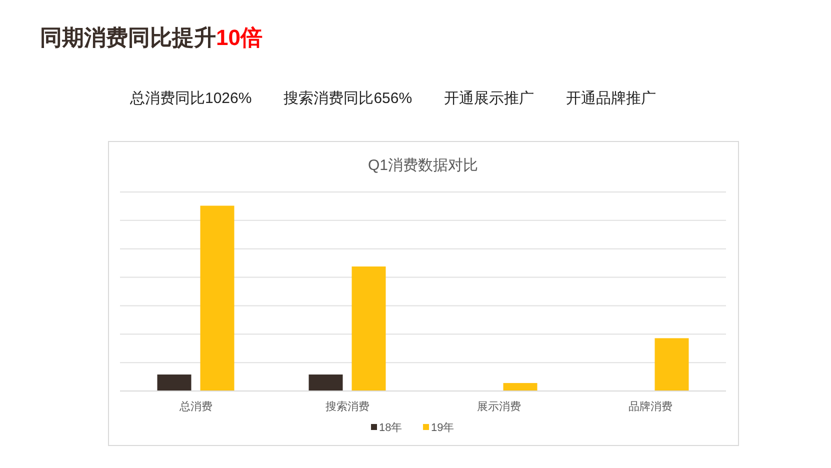 The height and width of the screenshot is (468, 831). What do you see at coordinates (390, 428) in the screenshot?
I see `legend-label: 18年` at bounding box center [390, 428].